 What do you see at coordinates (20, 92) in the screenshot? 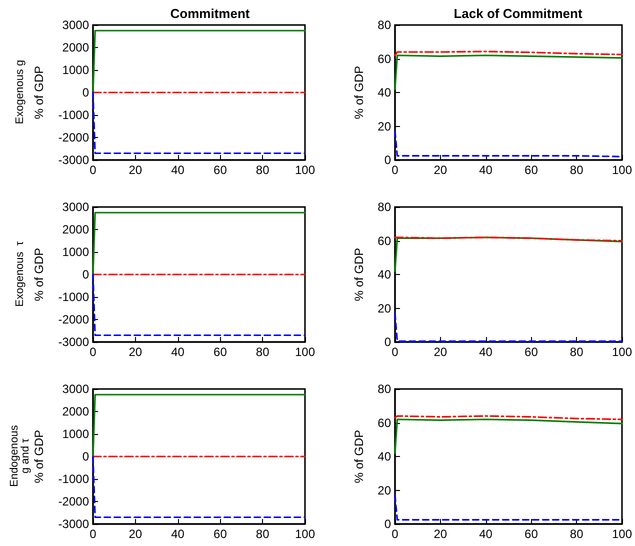
I see `text: Exogenous g` at bounding box center [20, 92].